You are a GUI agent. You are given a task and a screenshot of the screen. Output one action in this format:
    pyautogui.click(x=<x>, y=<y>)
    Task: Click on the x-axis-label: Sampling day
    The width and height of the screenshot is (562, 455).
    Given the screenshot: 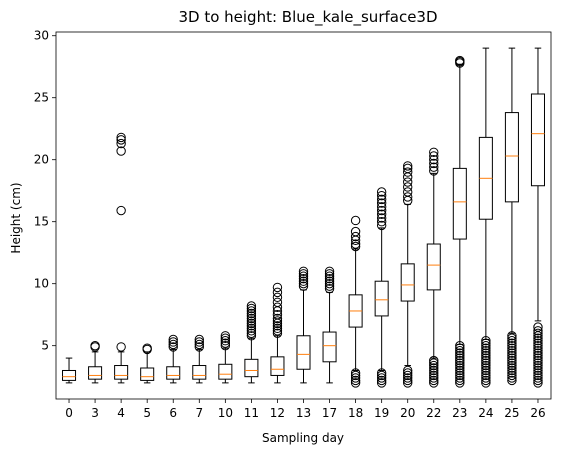 What is the action you would take?
    pyautogui.click(x=303, y=438)
    